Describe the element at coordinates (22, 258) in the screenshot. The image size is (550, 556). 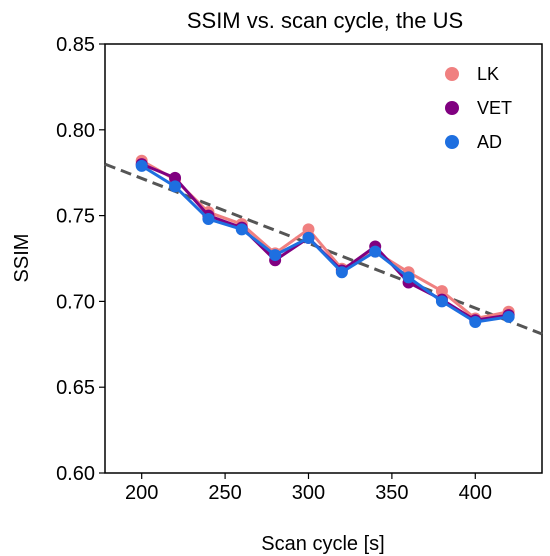
I see `y-axis-label: SSIM` at that location.